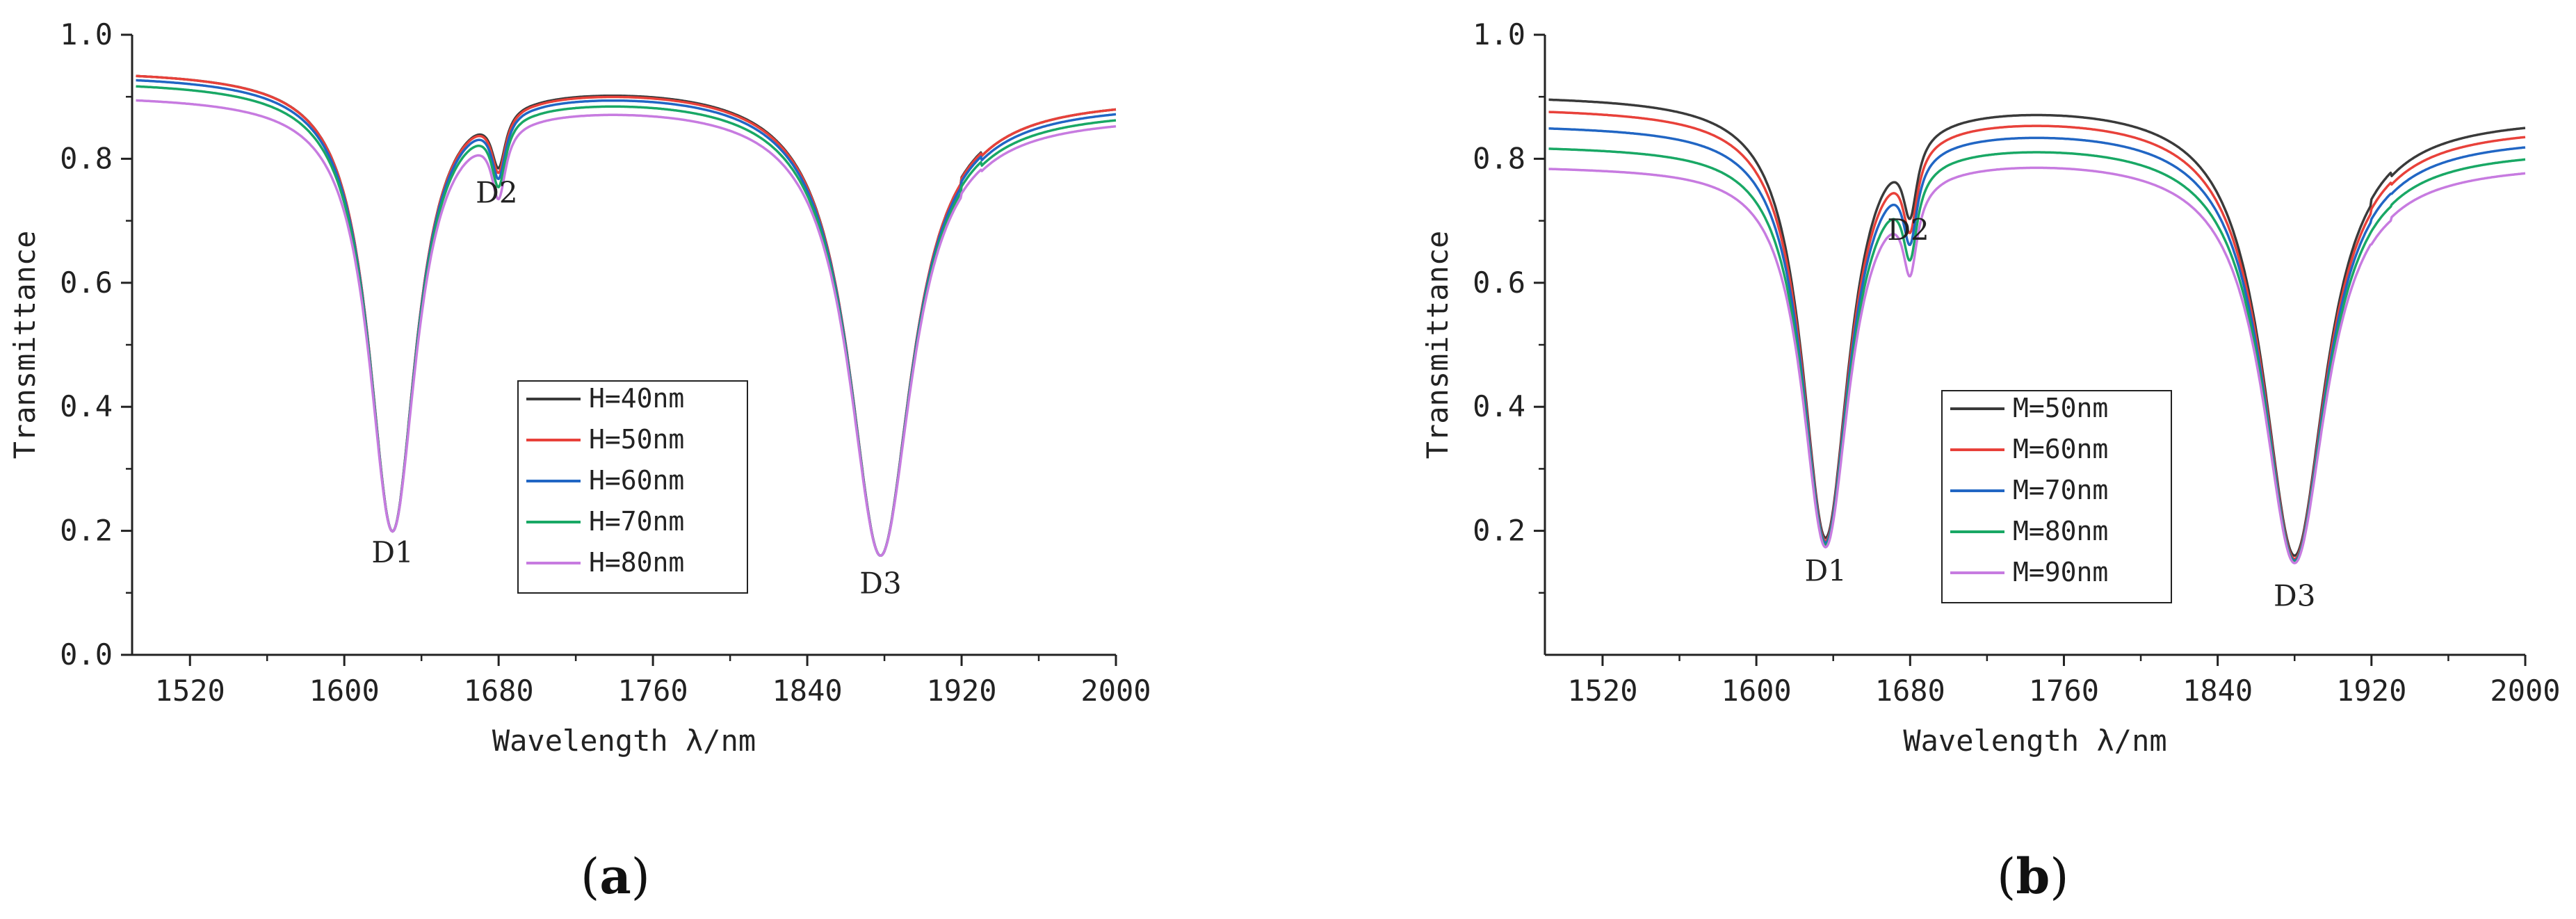  What do you see at coordinates (1499, 34) in the screenshot?
I see `panel-b-y-tick-label: 1.0` at bounding box center [1499, 34].